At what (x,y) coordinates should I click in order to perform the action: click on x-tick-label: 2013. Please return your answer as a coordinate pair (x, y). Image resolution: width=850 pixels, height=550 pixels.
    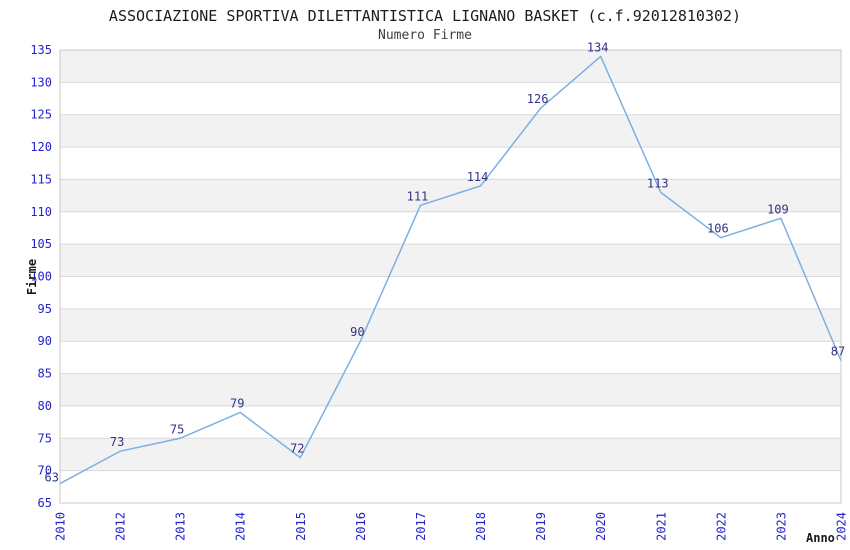
    Looking at the image, I should click on (181, 526).